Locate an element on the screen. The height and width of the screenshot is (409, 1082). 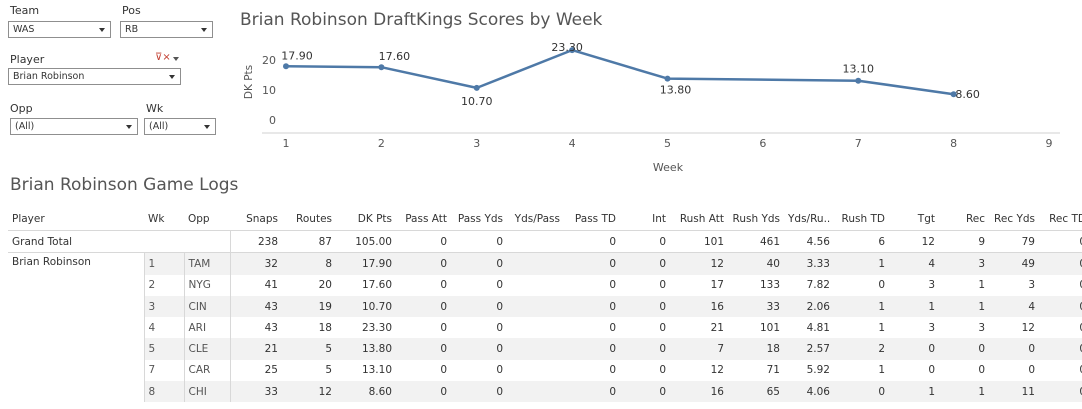
pos-dropdown: RB is located at coordinates (166, 29).